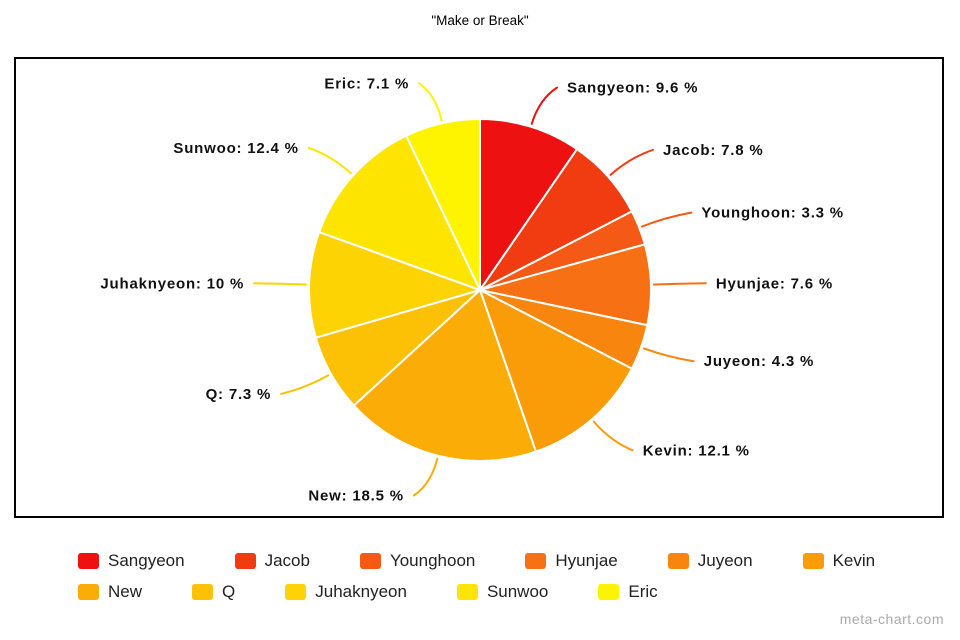 This screenshot has width=960, height=640. Describe the element at coordinates (528, 204) in the screenshot. I see `pie-slice-sangyeon` at that location.